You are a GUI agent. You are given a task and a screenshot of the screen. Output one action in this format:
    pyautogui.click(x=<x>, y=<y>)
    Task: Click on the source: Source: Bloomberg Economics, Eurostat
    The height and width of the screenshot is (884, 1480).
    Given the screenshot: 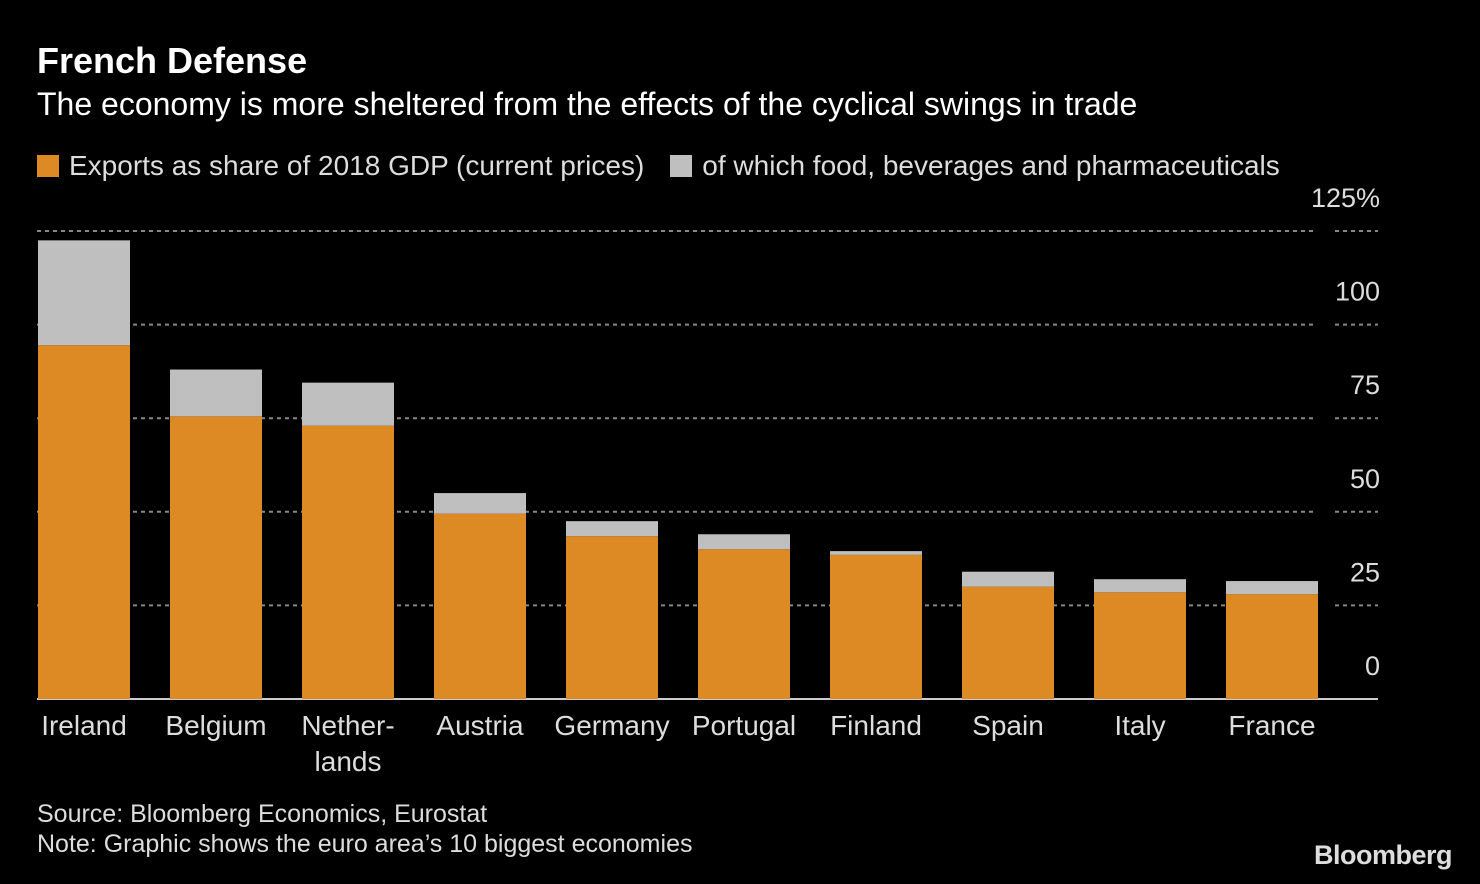 What is the action you would take?
    pyautogui.click(x=262, y=814)
    